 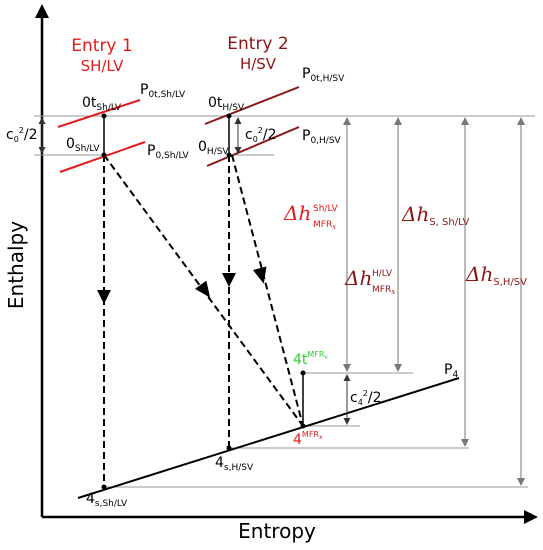 I want to click on label-c4: c42/2, so click(x=366, y=398).